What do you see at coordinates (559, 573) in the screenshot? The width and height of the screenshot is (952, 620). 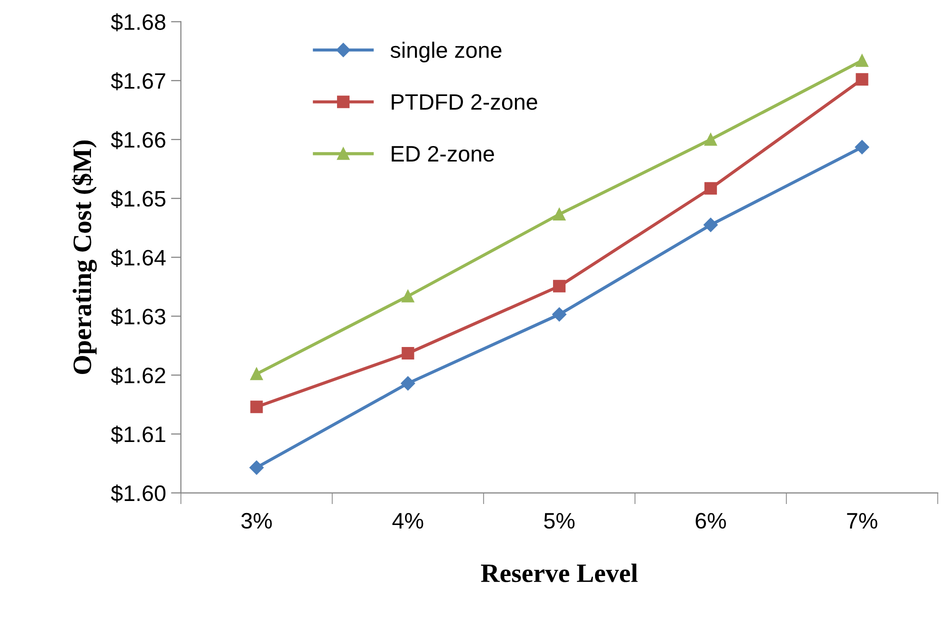 I see `x-axis-title: Reserve Level` at bounding box center [559, 573].